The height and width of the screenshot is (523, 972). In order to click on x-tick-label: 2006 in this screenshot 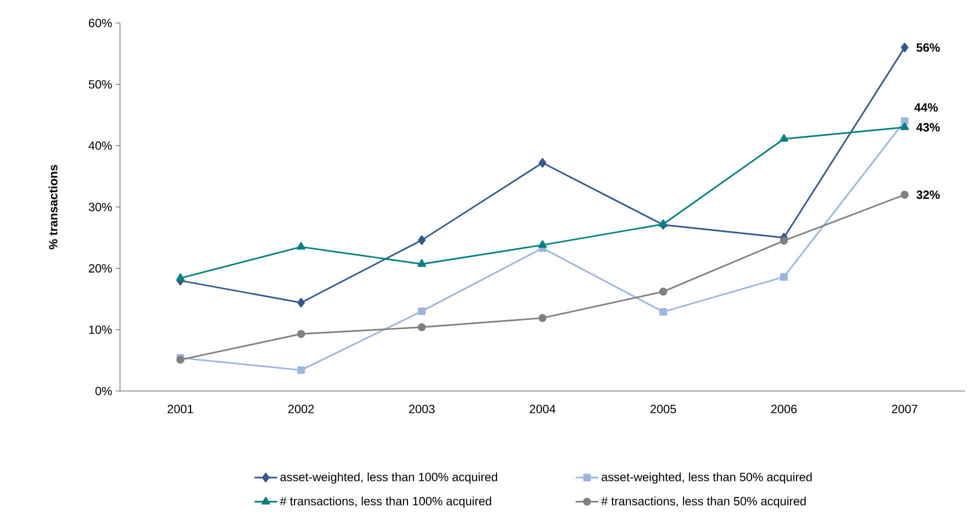, I will do `click(784, 409)`.